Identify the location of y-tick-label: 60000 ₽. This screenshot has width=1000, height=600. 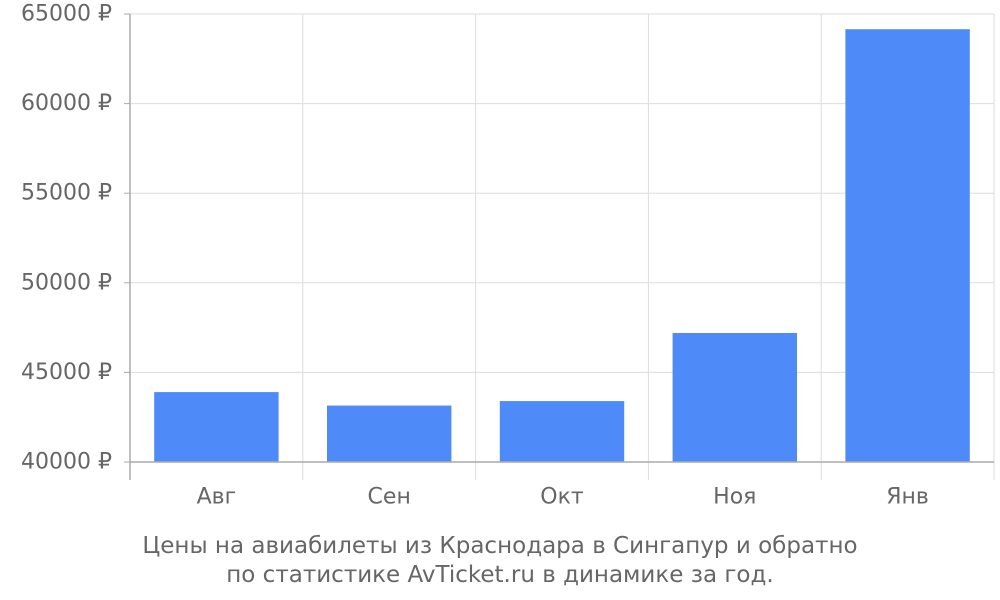
(66, 103).